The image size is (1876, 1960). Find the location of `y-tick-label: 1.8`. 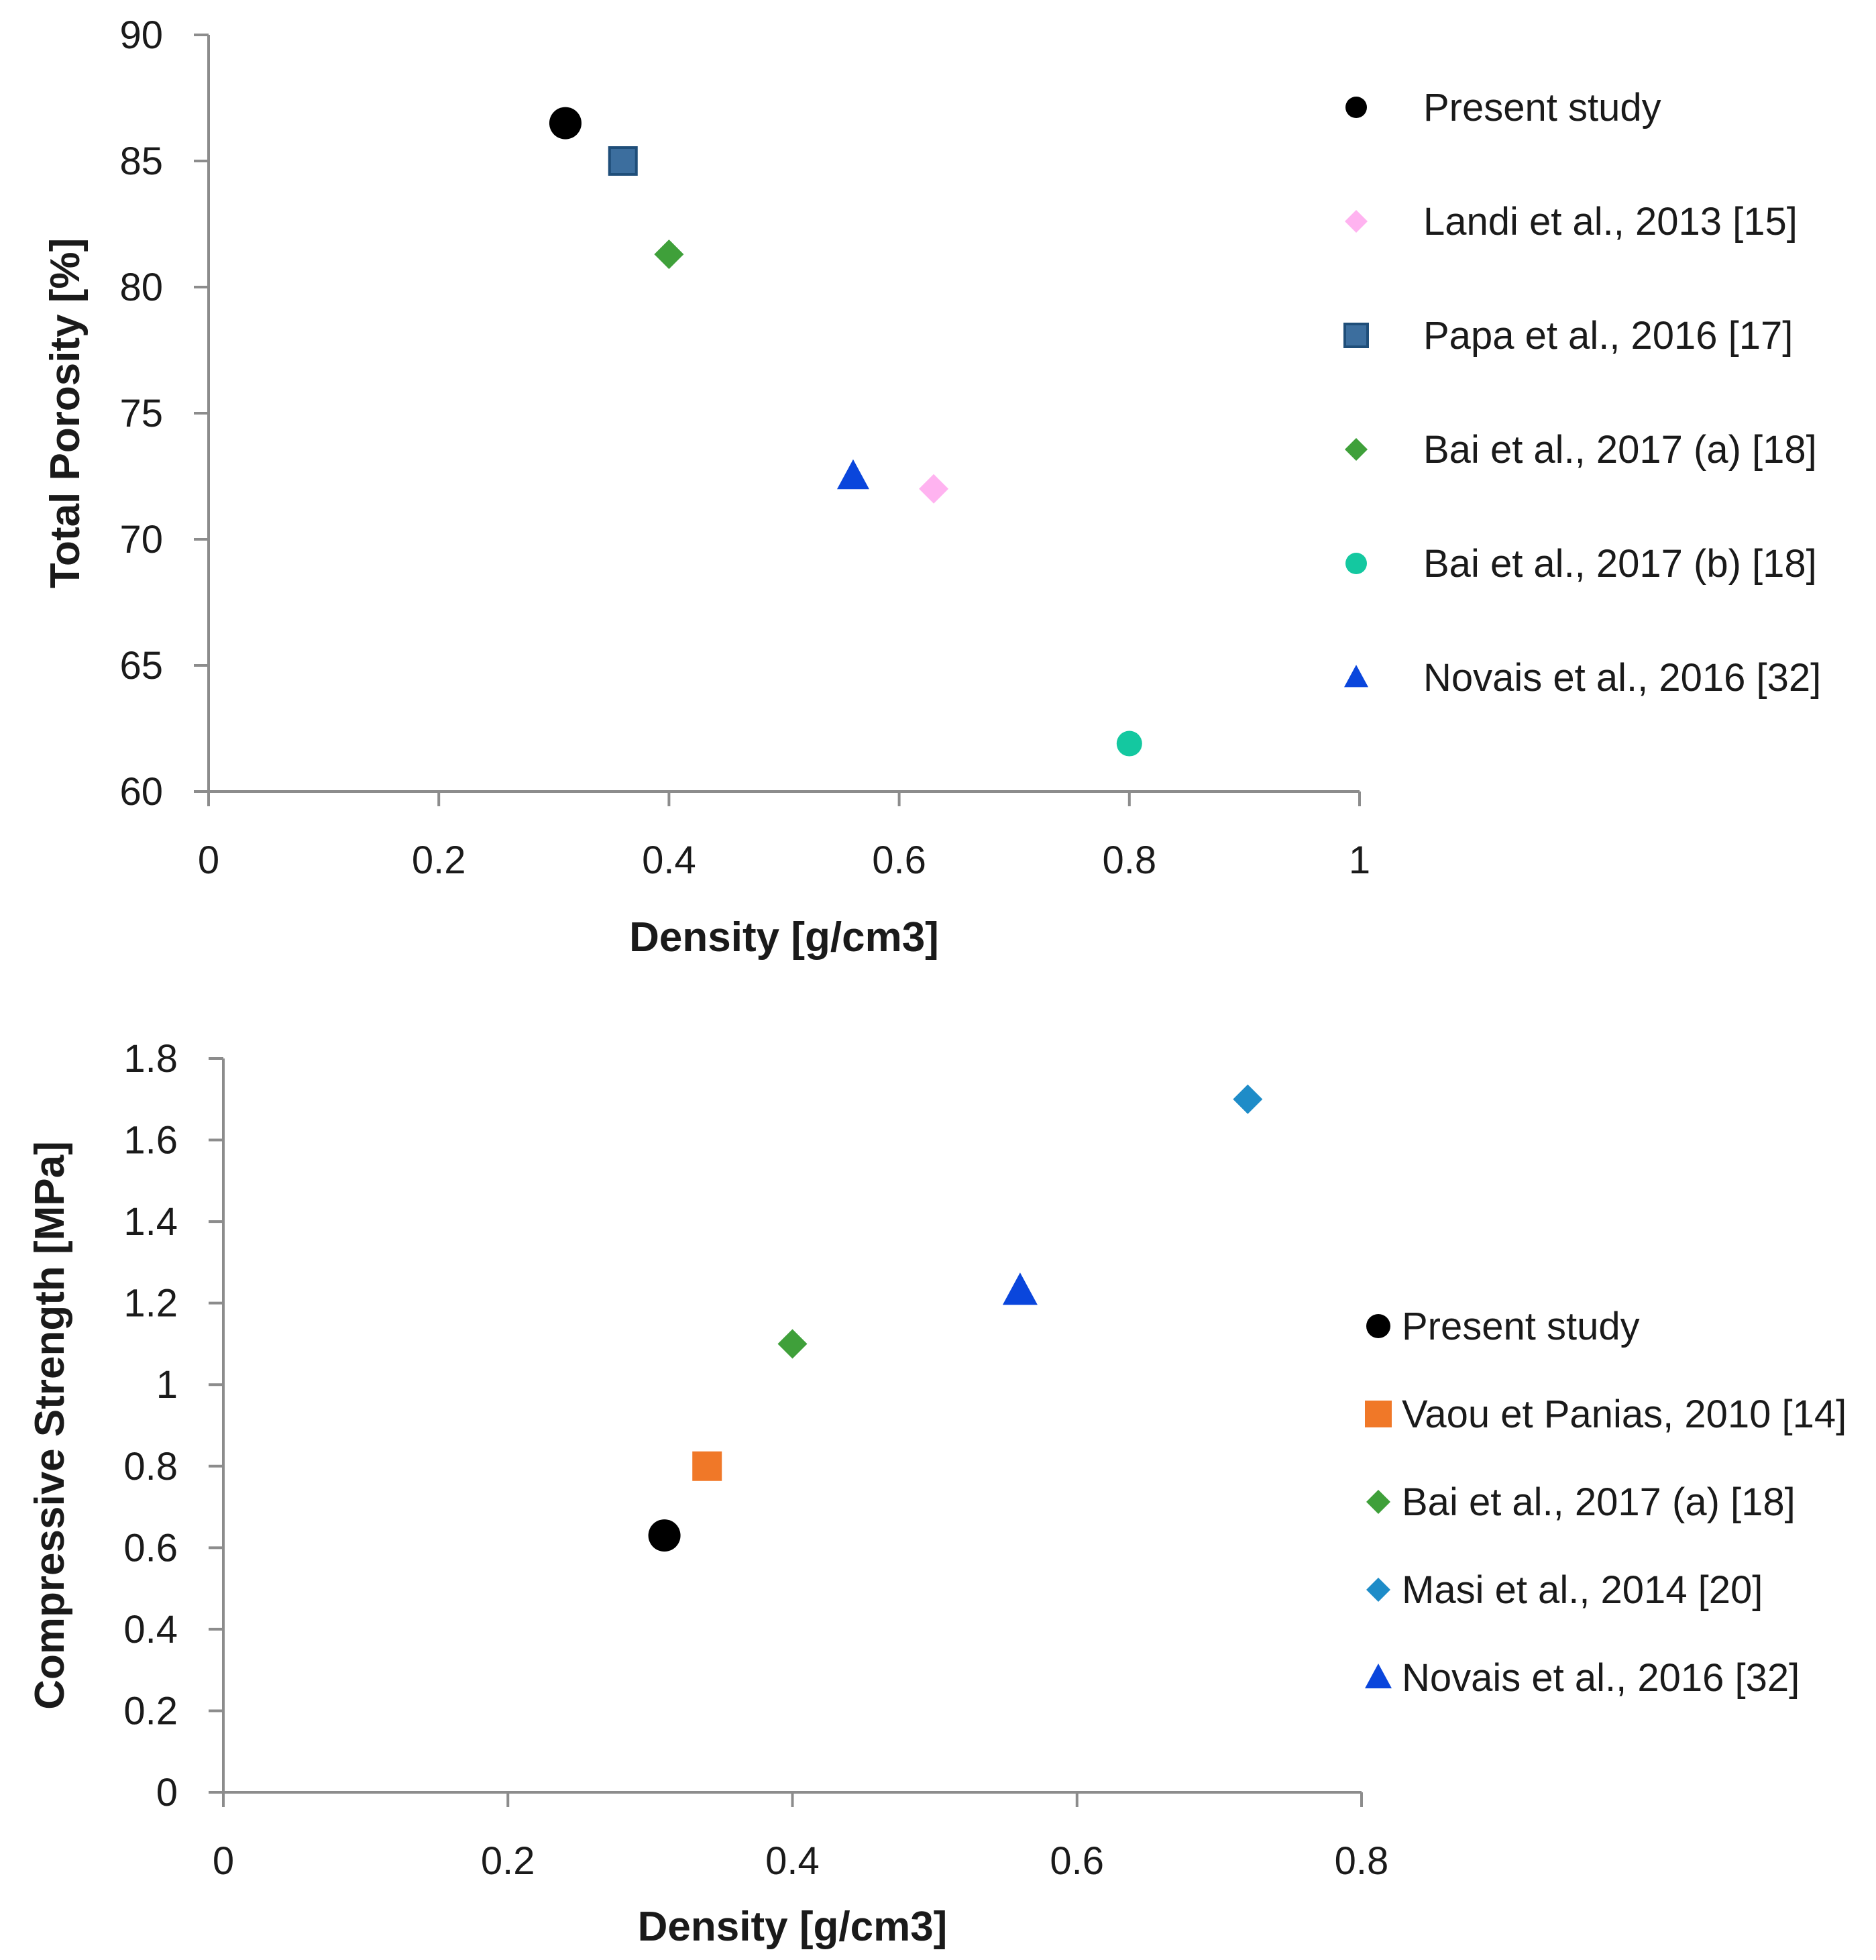

y-tick-label: 1.8 is located at coordinates (150, 1059).